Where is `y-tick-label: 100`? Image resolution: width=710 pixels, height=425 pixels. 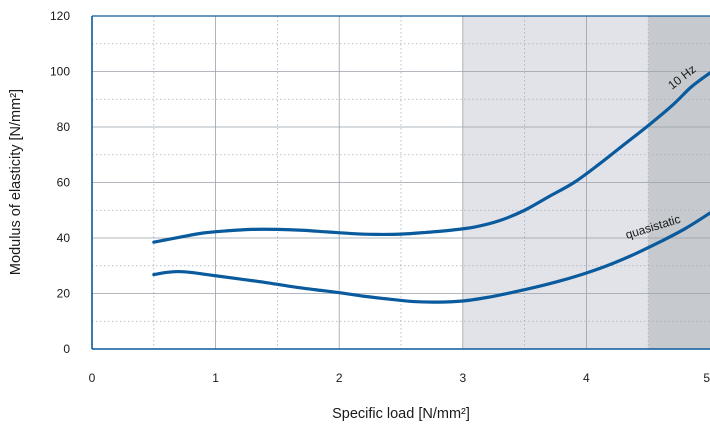 y-tick-label: 100 is located at coordinates (60, 72).